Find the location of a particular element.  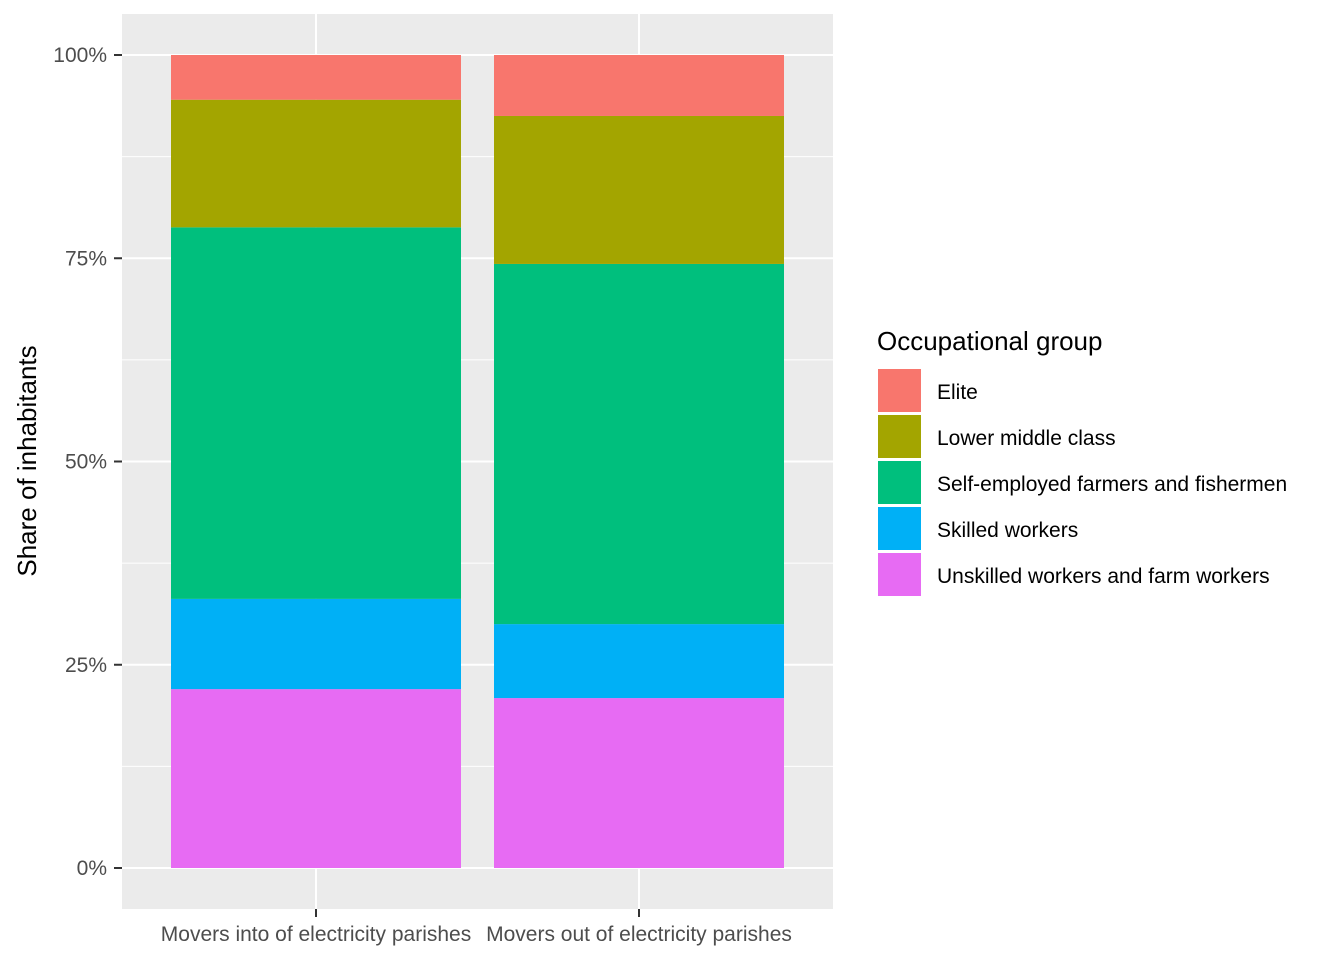

y-tick-label: 0% is located at coordinates (92, 868).